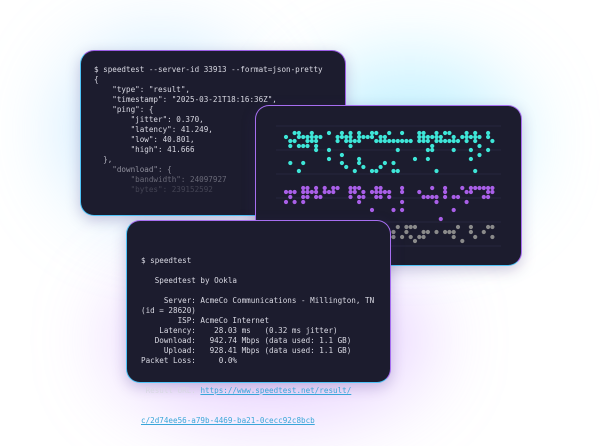 The width and height of the screenshot is (600, 446). Describe the element at coordinates (276, 390) in the screenshot. I see `result-url-link: https://www.speedtest.net/result/` at that location.